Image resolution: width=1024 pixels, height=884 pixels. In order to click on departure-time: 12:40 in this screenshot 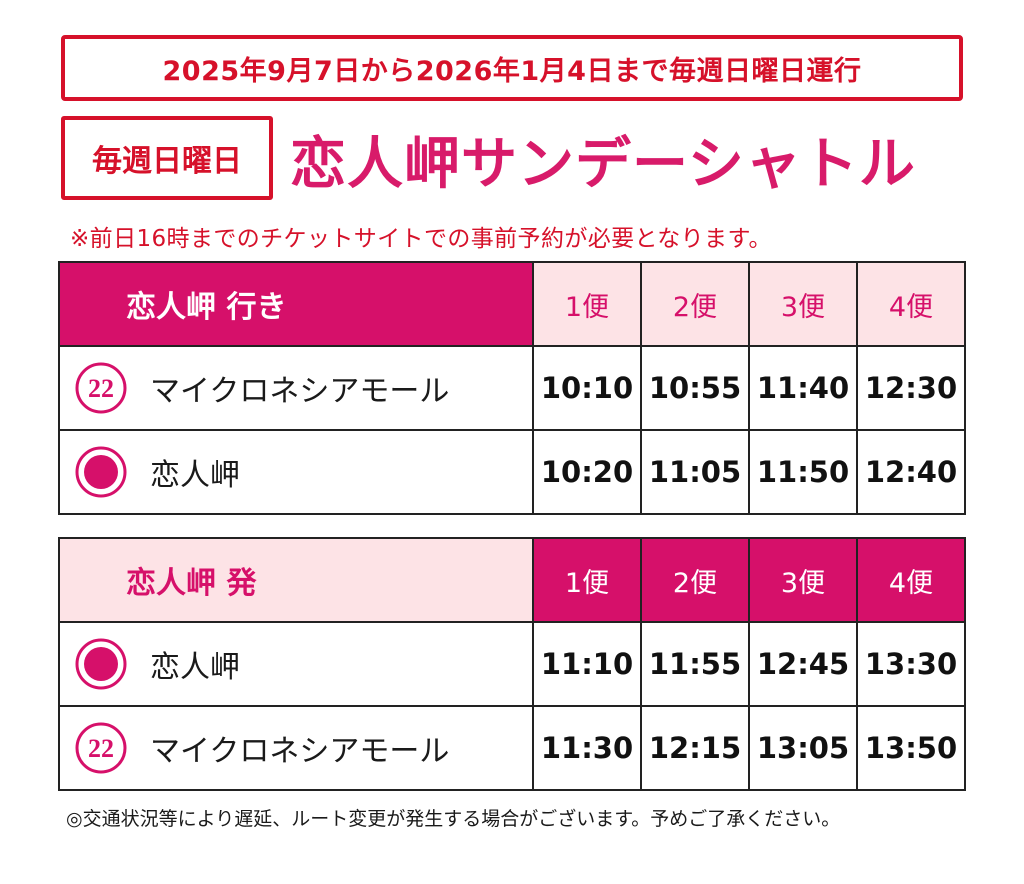, I will do `click(911, 472)`.